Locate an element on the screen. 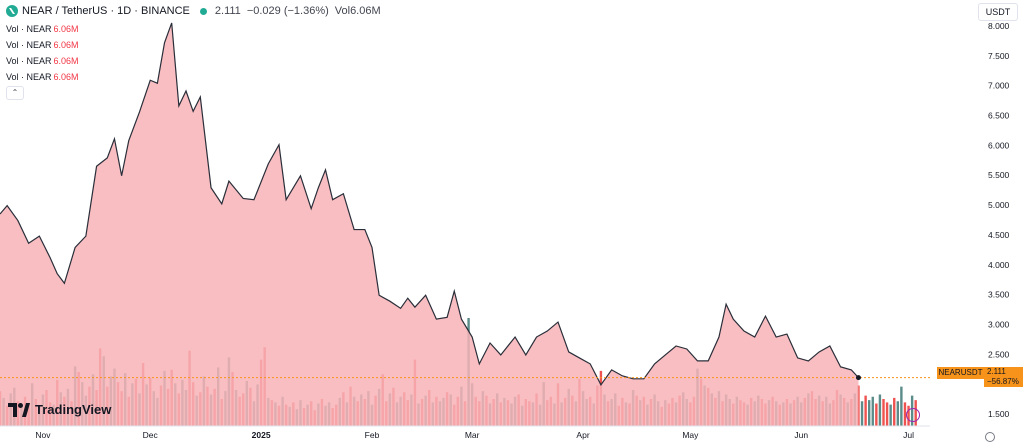 This screenshot has height=444, width=1024. x-tick-label: Mar is located at coordinates (472, 435).